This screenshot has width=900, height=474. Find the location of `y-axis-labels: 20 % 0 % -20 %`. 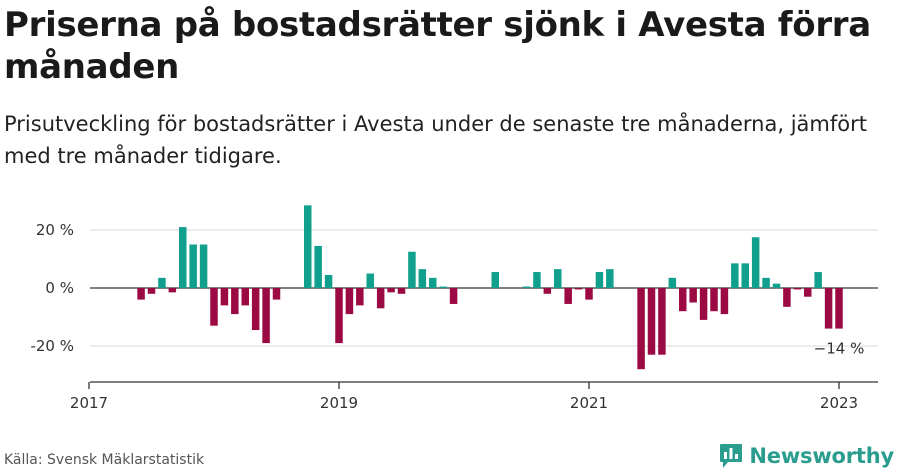

y-axis-labels: 20 % 0 % -20 % is located at coordinates (52, 288).